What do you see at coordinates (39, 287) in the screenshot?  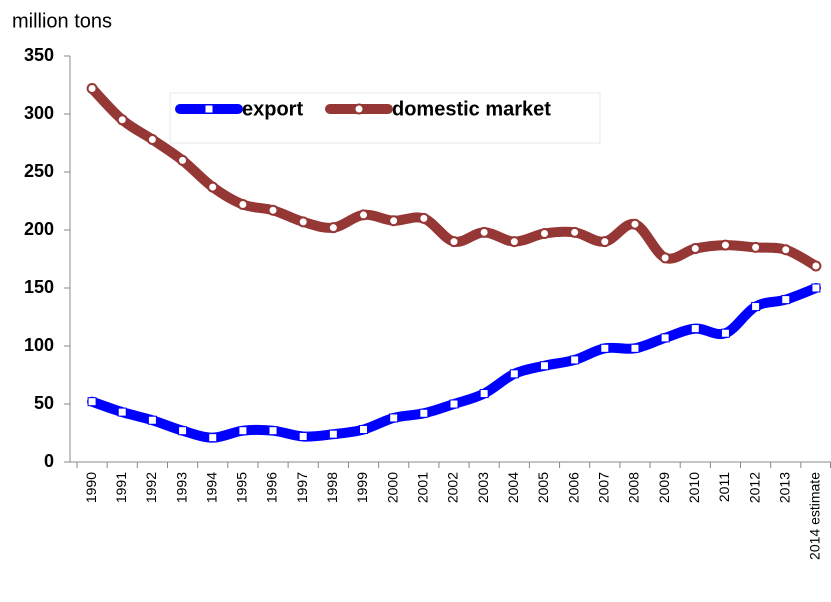 I see `y-tick-label: 150` at bounding box center [39, 287].